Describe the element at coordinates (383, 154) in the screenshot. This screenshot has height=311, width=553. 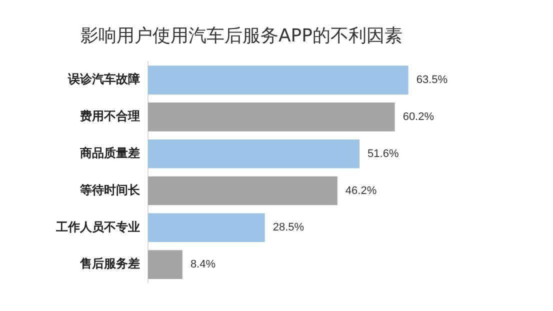
I see `data-label: 51.6%` at that location.